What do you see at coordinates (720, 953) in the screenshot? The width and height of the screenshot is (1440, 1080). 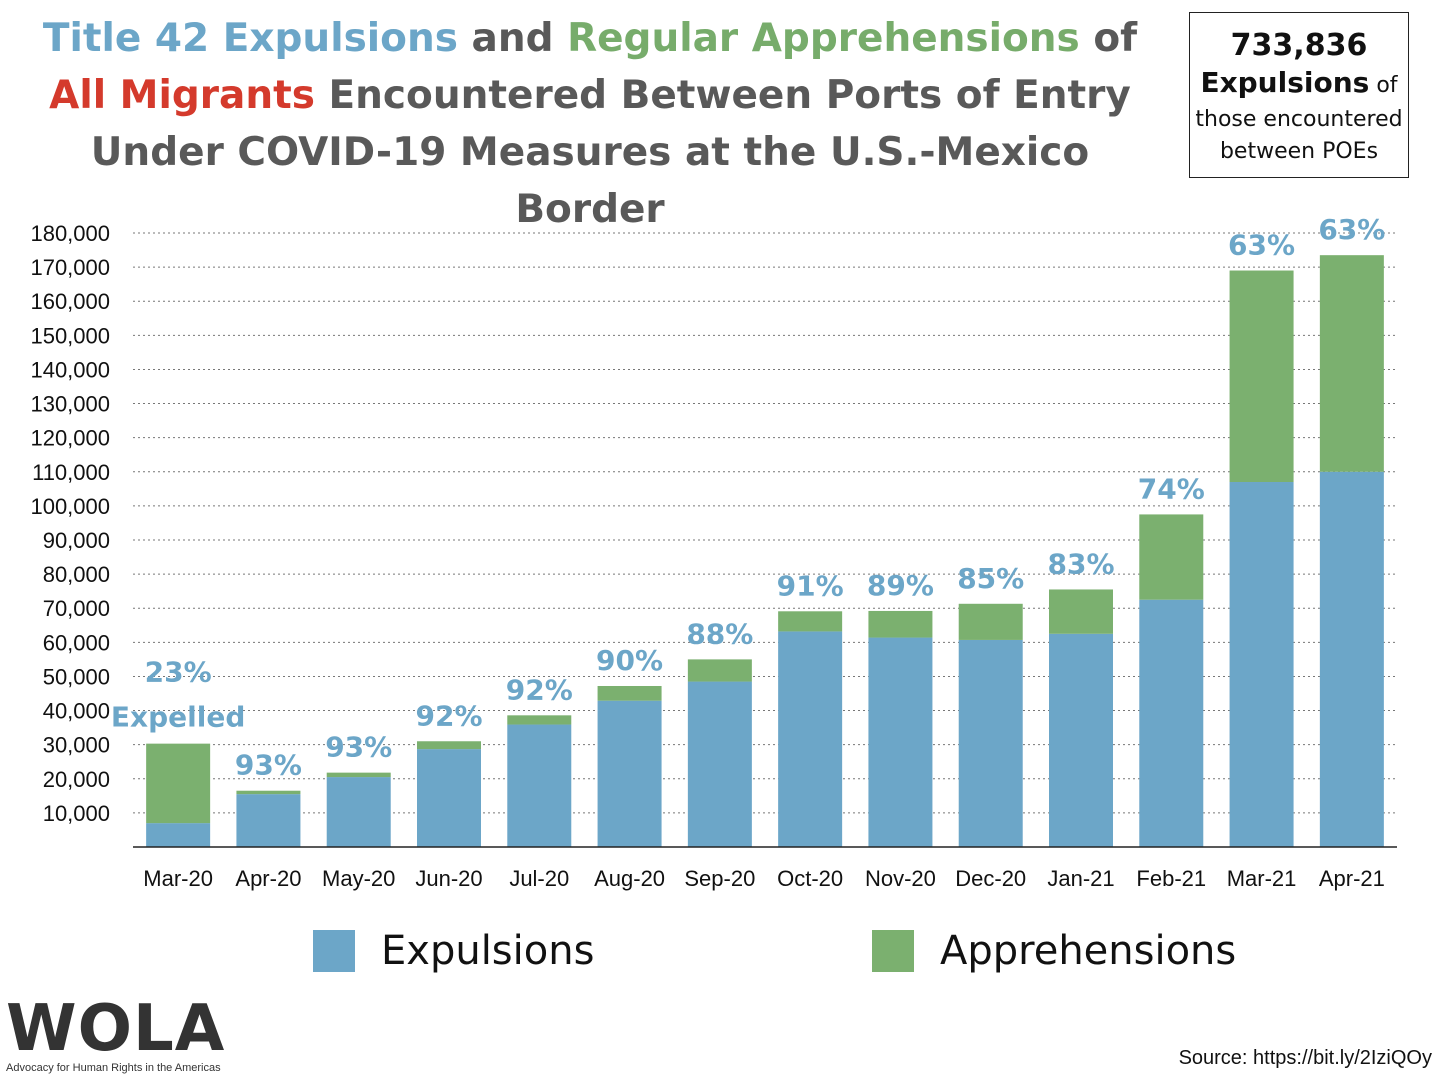 I see `legend: Expulsions Apprehensions` at bounding box center [720, 953].